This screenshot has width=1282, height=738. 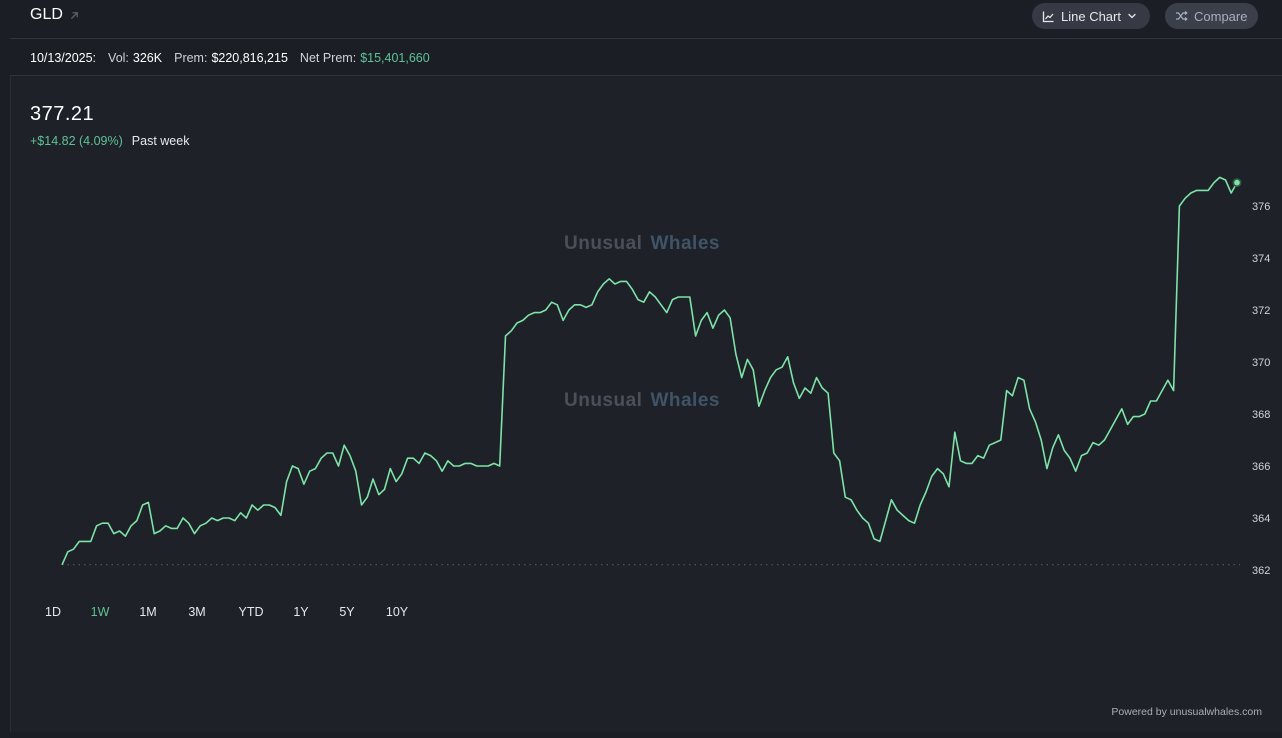 I want to click on y-tick-label: 366, so click(x=1261, y=467).